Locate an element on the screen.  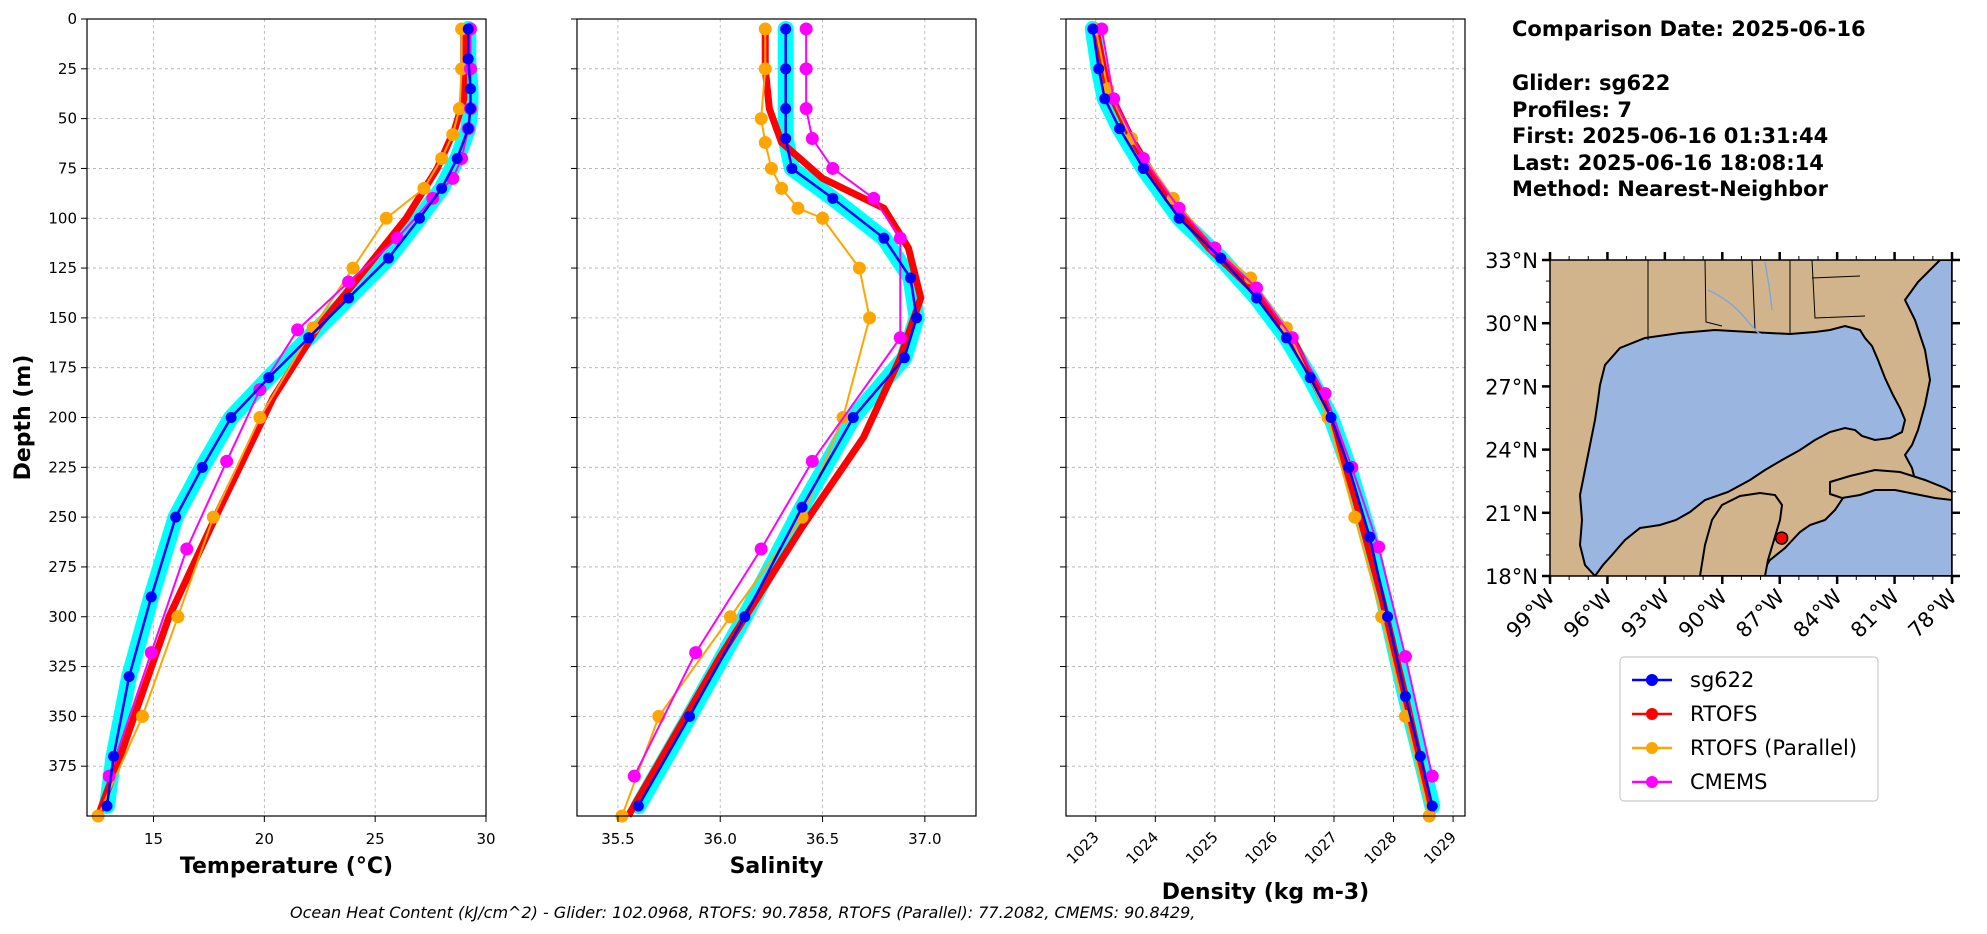
method: Method: Nearest-Neighbor is located at coordinates (1670, 189).